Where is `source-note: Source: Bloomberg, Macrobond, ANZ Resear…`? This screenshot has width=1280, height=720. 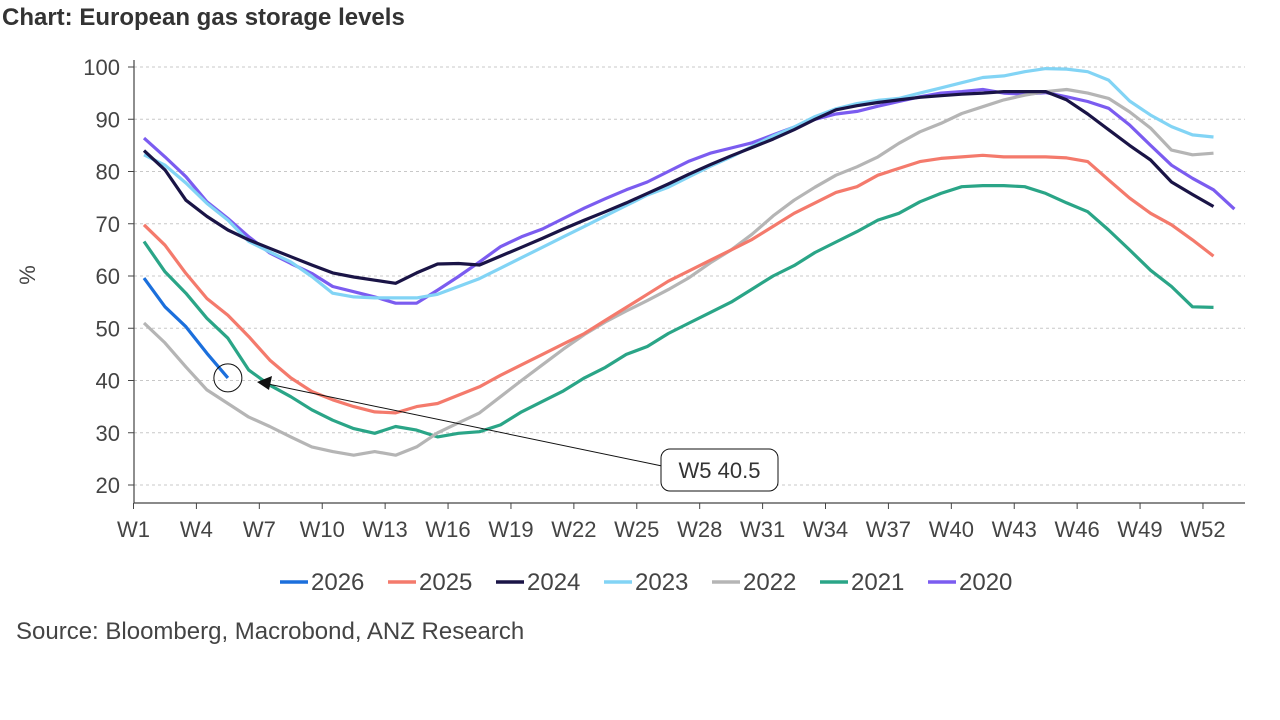 source-note: Source: Bloomberg, Macrobond, ANZ Resear… is located at coordinates (270, 631).